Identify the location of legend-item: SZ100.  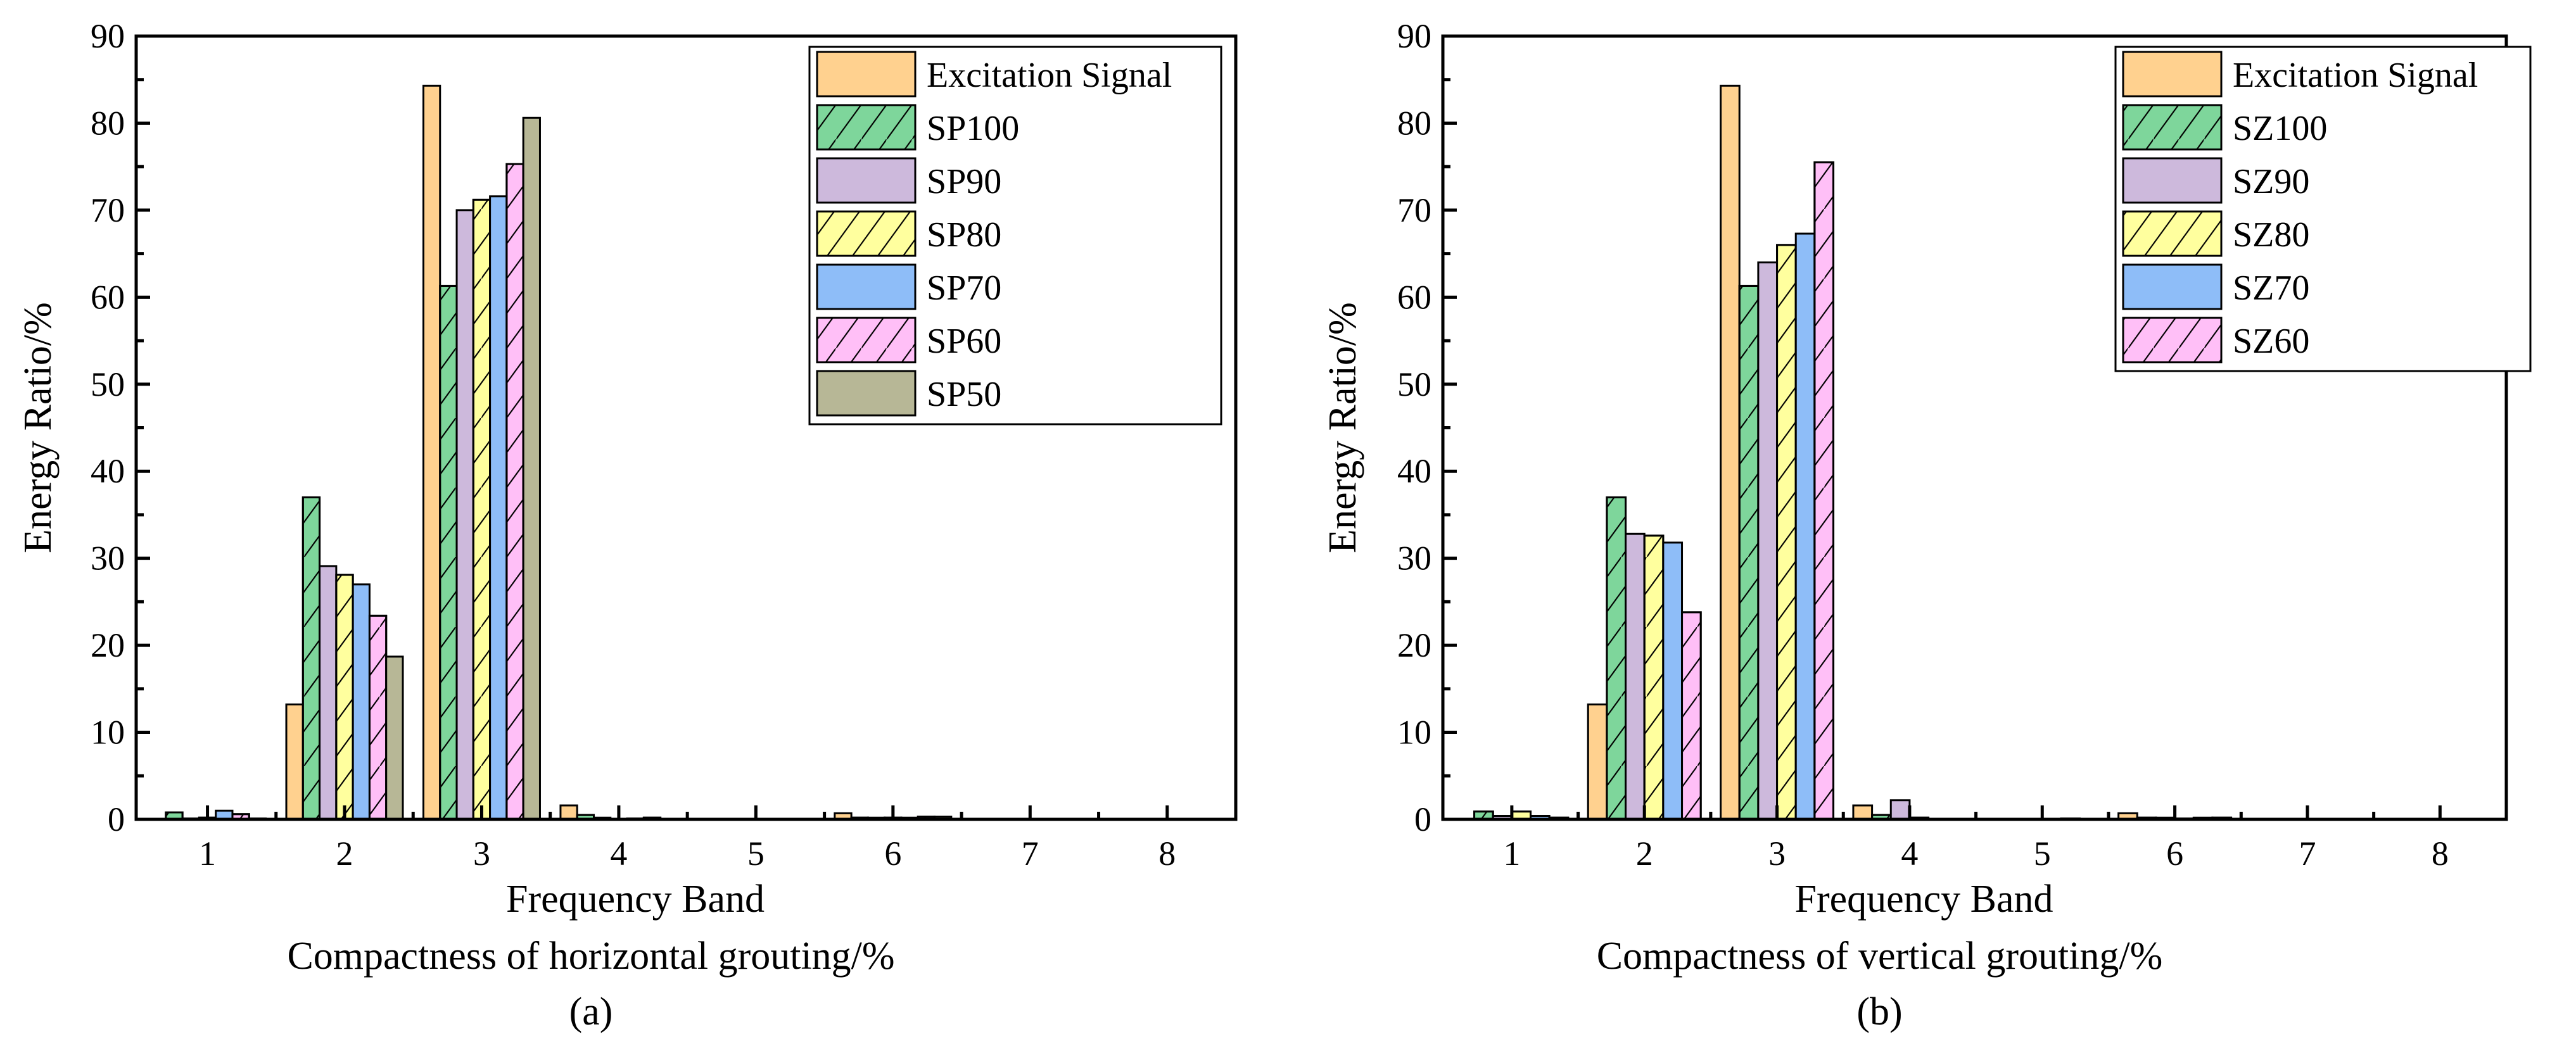
(2224, 127).